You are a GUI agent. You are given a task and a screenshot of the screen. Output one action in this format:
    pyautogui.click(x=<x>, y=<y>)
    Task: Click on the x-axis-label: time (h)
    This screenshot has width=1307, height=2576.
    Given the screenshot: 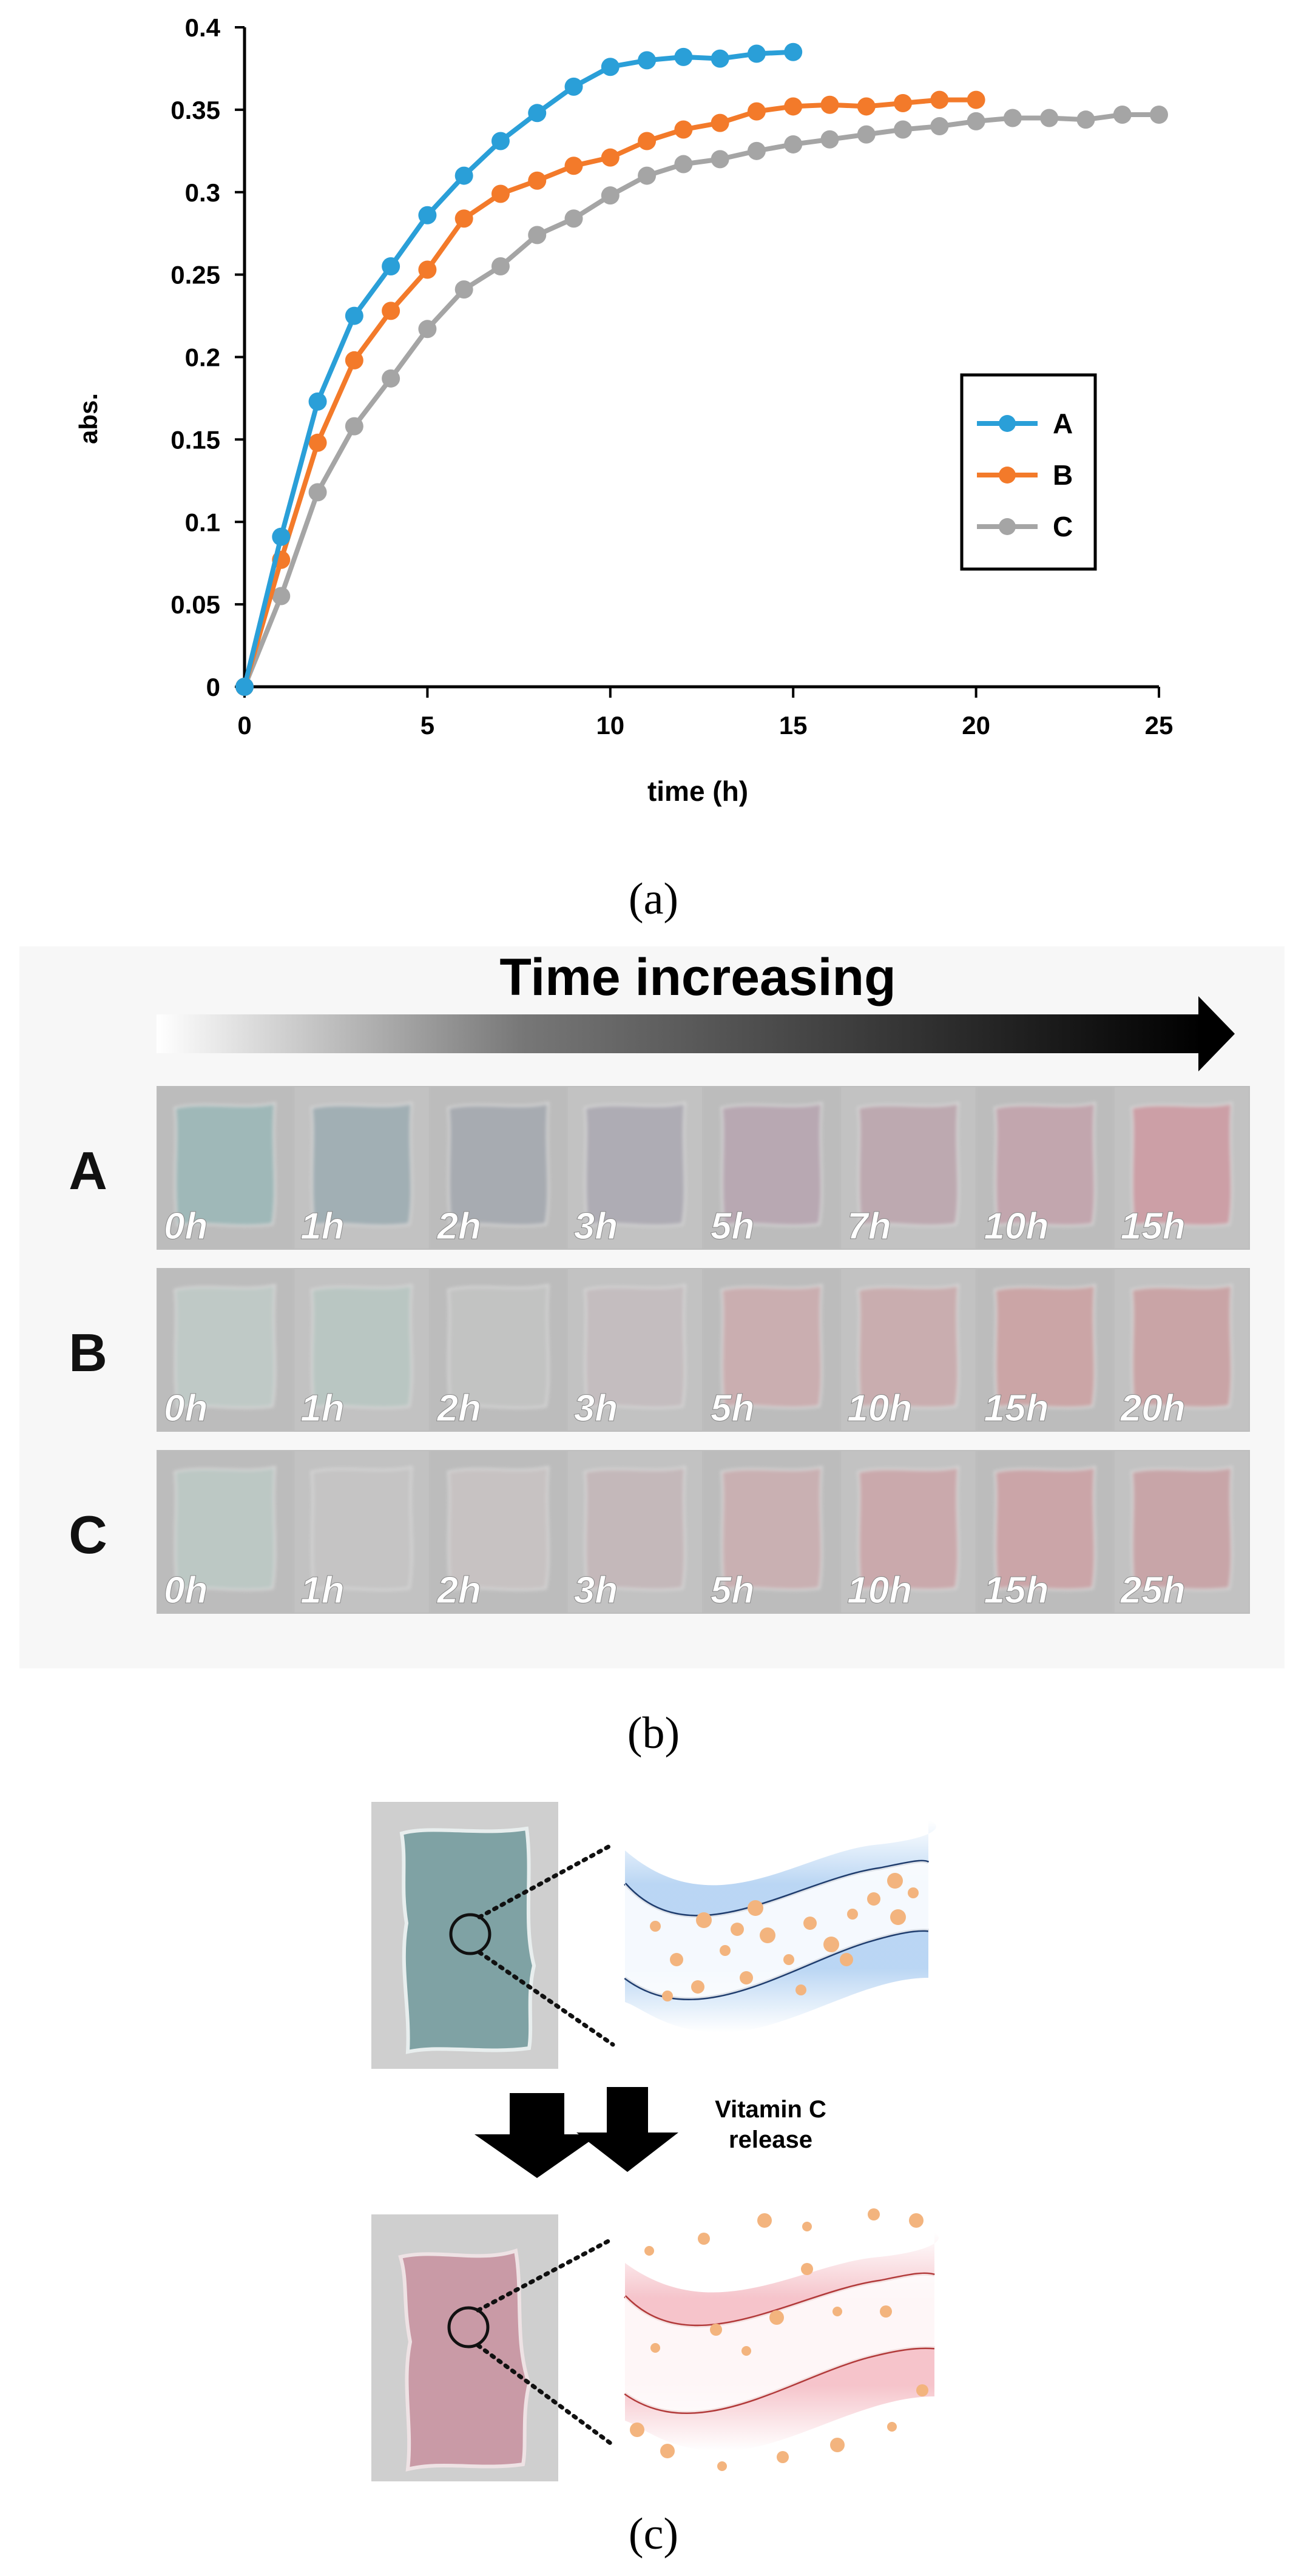 What is the action you would take?
    pyautogui.click(x=697, y=791)
    